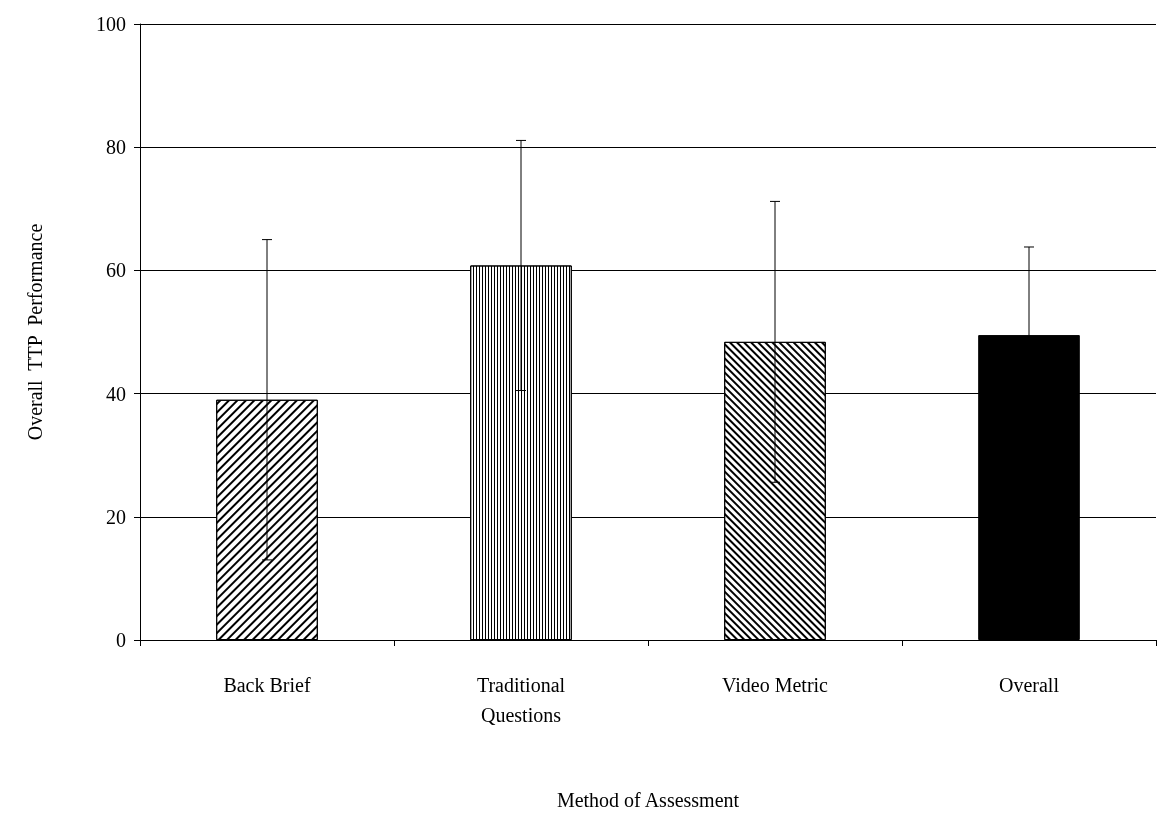 This screenshot has height=822, width=1158. I want to click on y-tick-label: 100, so click(111, 24).